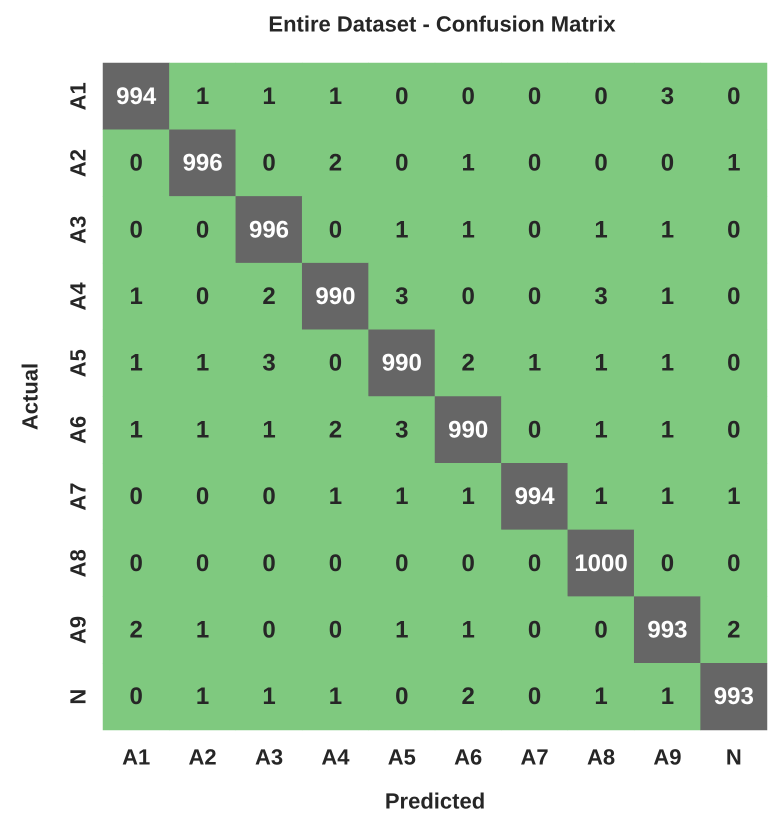 This screenshot has width=771, height=819. What do you see at coordinates (78, 96) in the screenshot?
I see `y-tick-label: A1` at bounding box center [78, 96].